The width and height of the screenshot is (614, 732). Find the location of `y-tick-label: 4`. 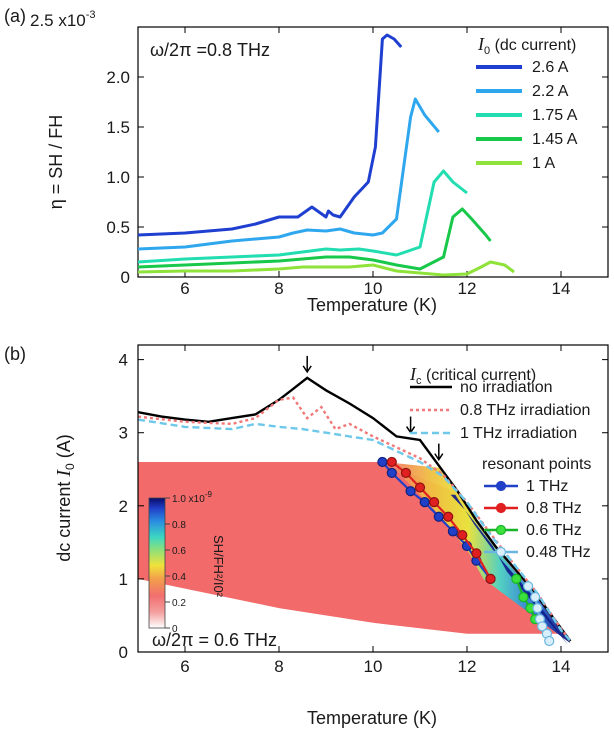

y-tick-label: 4 is located at coordinates (123, 360).